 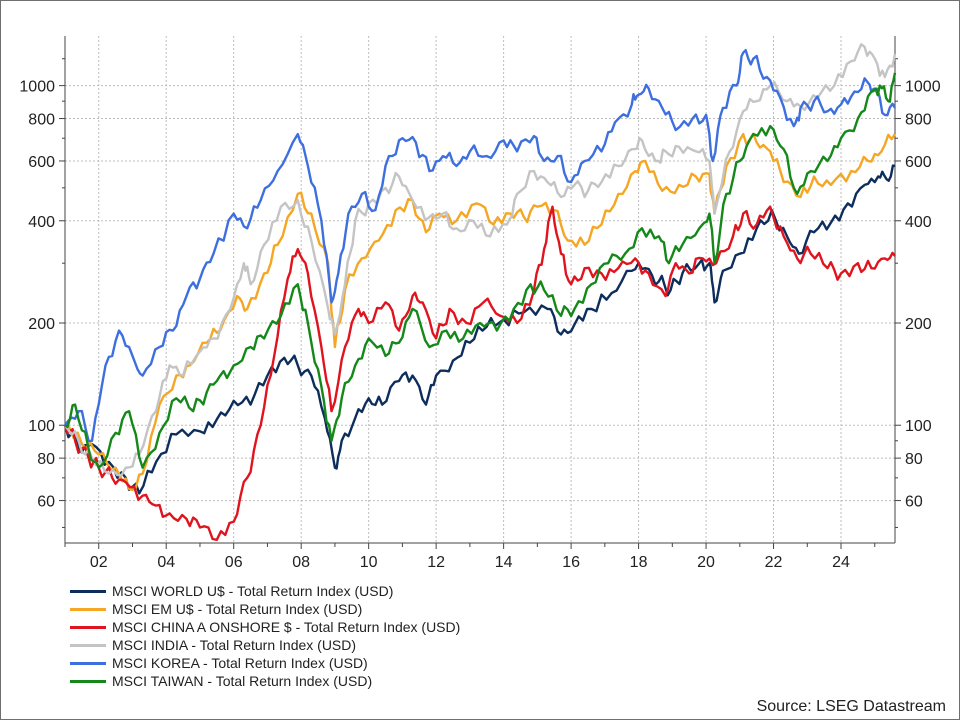 What do you see at coordinates (237, 609) in the screenshot?
I see `legend-label: MSCI EM U$ - Total Return Index (USD)` at bounding box center [237, 609].